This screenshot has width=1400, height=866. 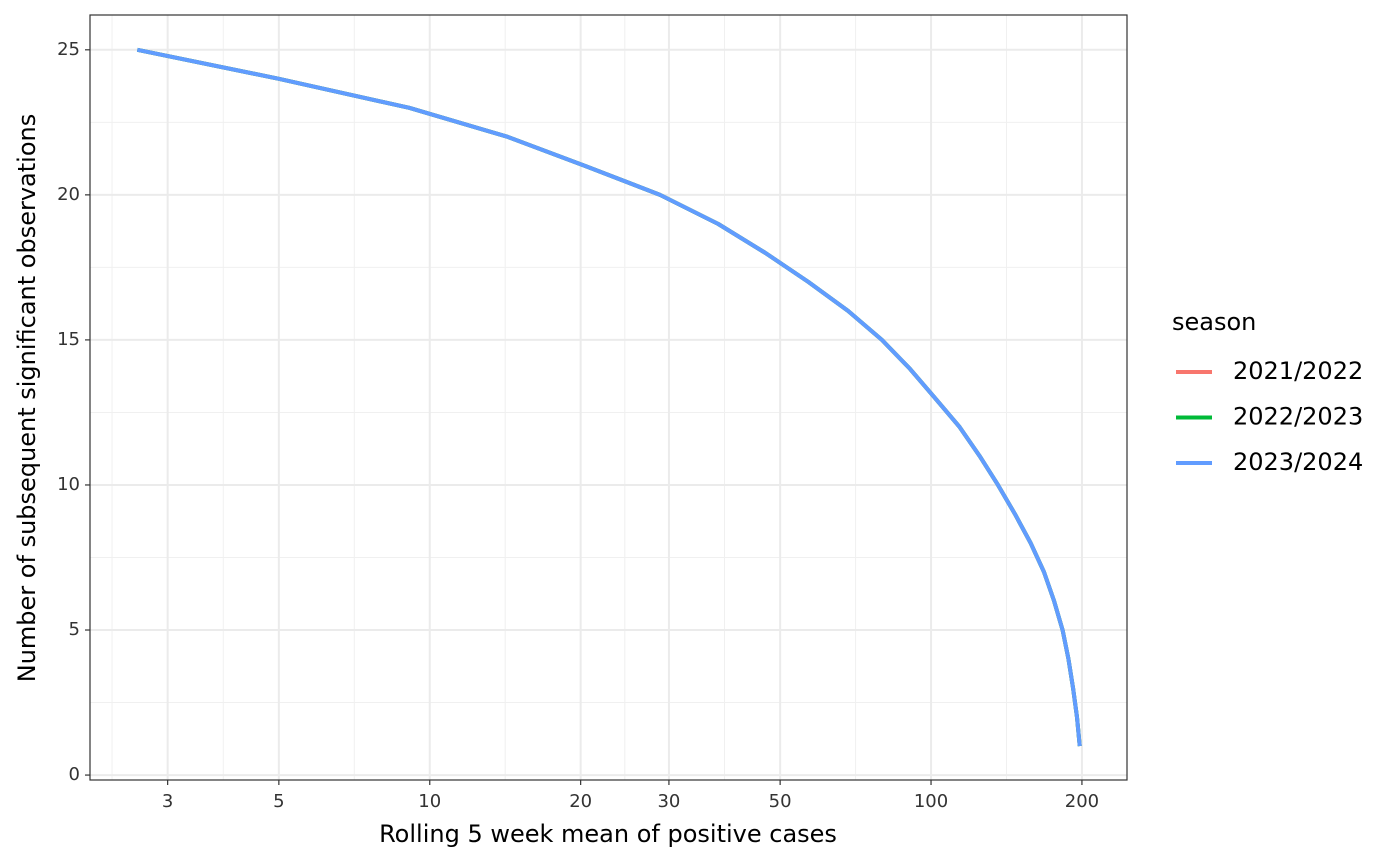 What do you see at coordinates (580, 801) in the screenshot?
I see `x-tick-label: 20` at bounding box center [580, 801].